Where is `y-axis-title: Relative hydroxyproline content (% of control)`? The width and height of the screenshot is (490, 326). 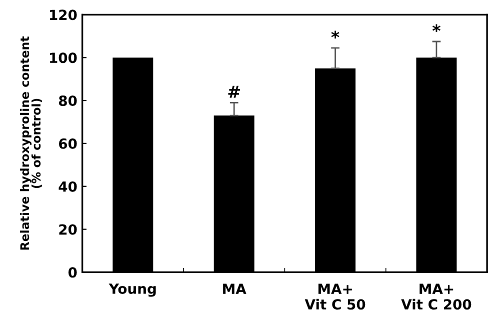 y-axis-title: Relative hydroxyproline content (% of control) is located at coordinates (31, 143).